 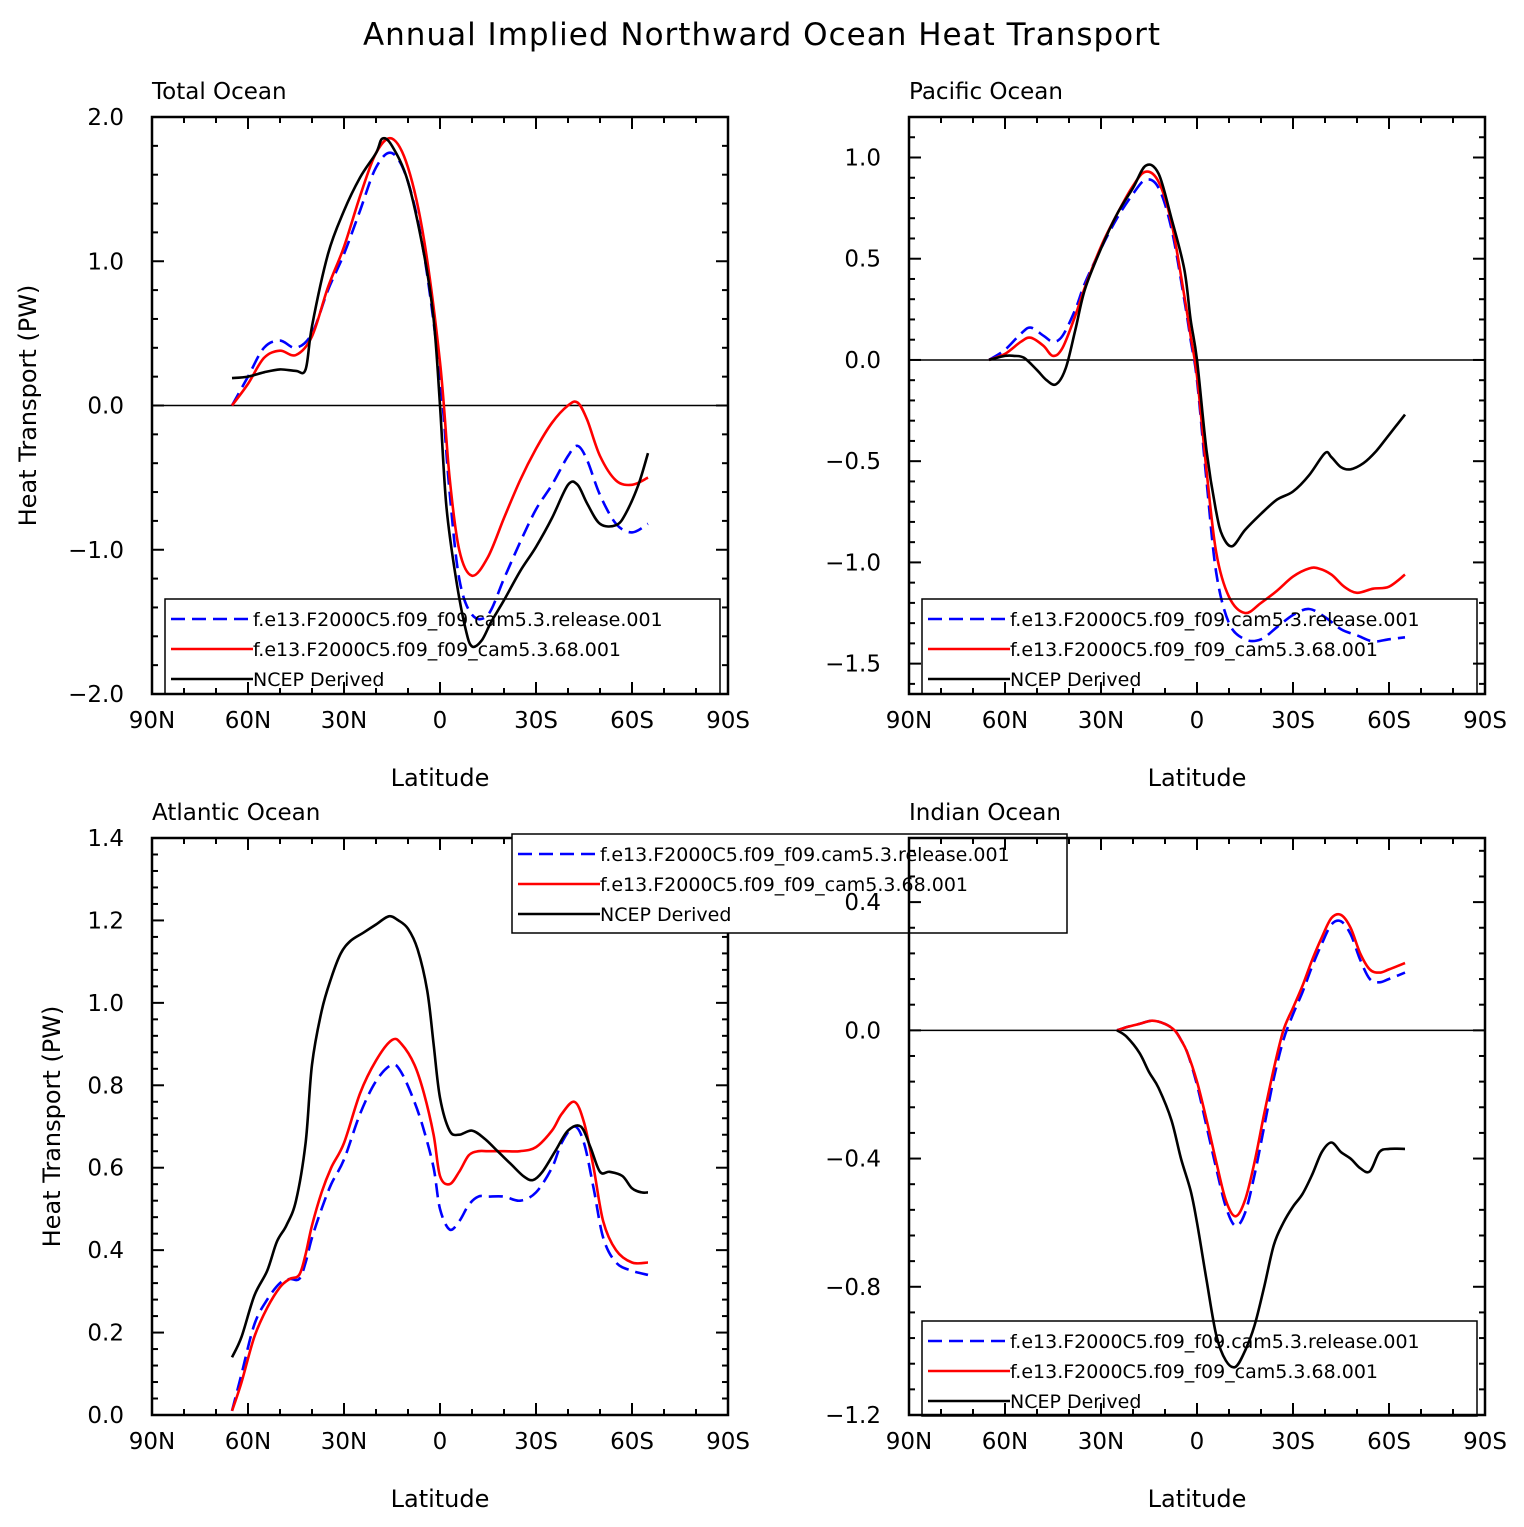 What do you see at coordinates (853, 1288) in the screenshot?
I see `y-tick-label: −0.8` at bounding box center [853, 1288].